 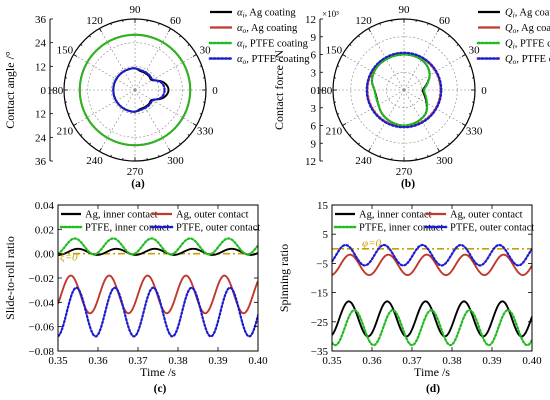 I want to click on x-tick-label: 0.35, so click(x=332, y=361).